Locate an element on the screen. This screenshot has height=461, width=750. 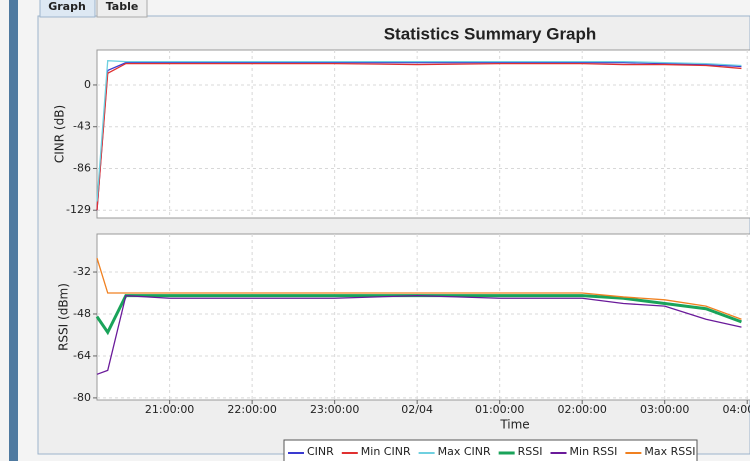
x-tick-label: 02/04 is located at coordinates (417, 409).